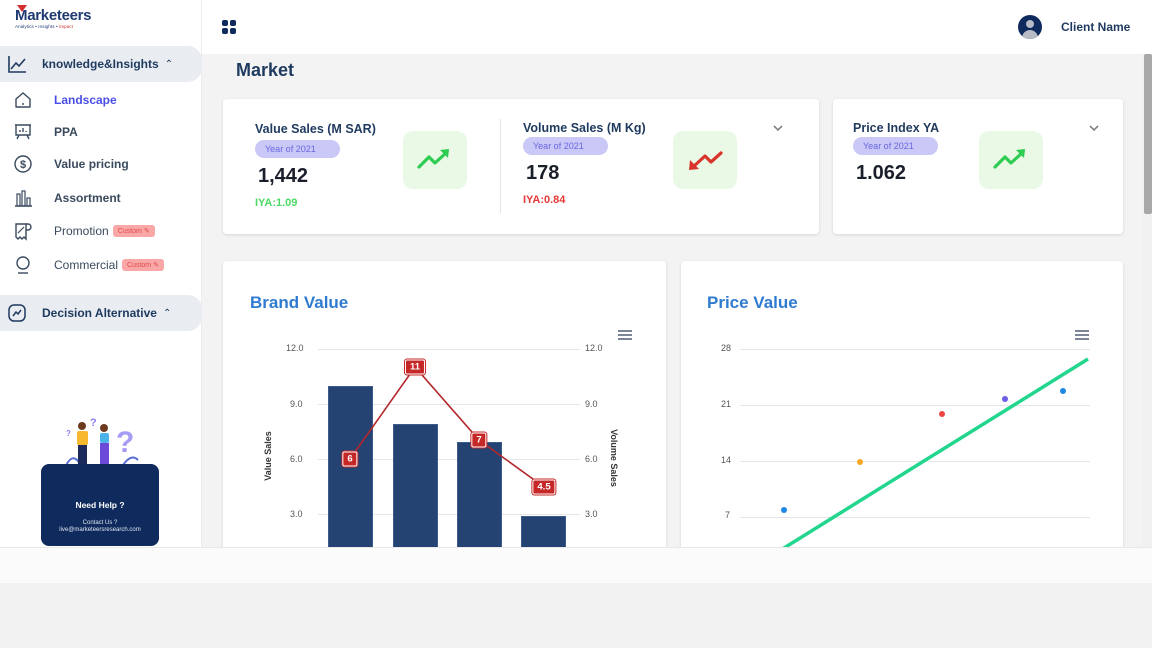  Describe the element at coordinates (576, 615) in the screenshot. I see `bottom-band` at that location.